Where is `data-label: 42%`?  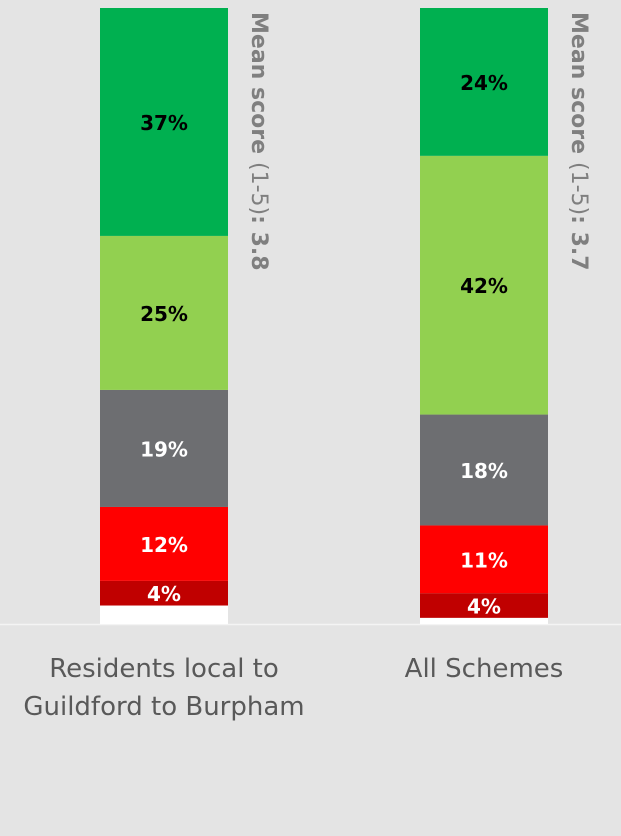 data-label: 42% is located at coordinates (484, 286).